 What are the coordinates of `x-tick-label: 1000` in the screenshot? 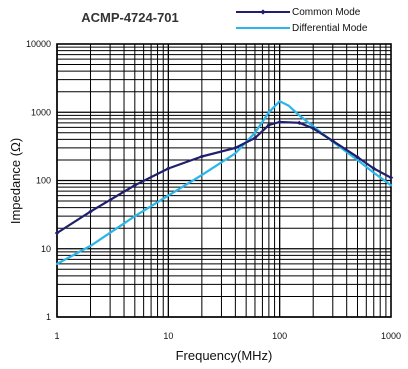 It's located at (391, 336).